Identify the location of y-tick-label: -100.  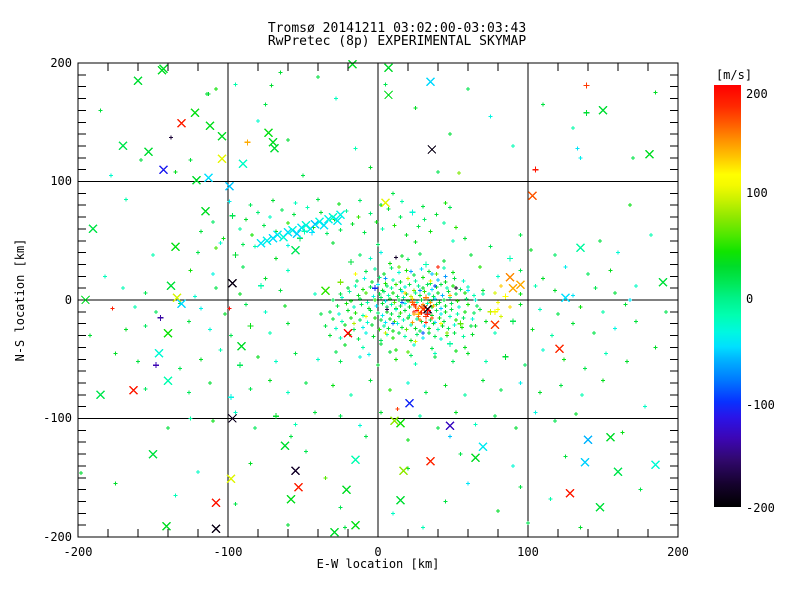
(57, 418).